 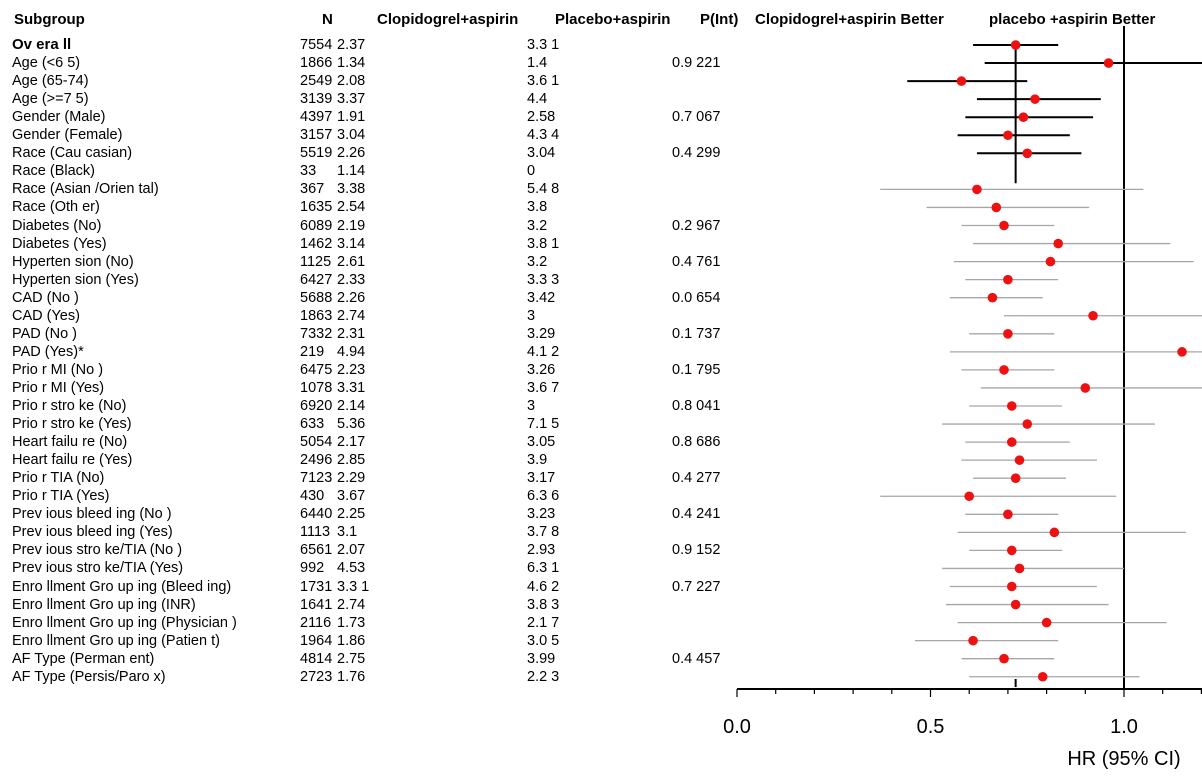 I want to click on row-pint: 0.1 795, so click(x=696, y=369).